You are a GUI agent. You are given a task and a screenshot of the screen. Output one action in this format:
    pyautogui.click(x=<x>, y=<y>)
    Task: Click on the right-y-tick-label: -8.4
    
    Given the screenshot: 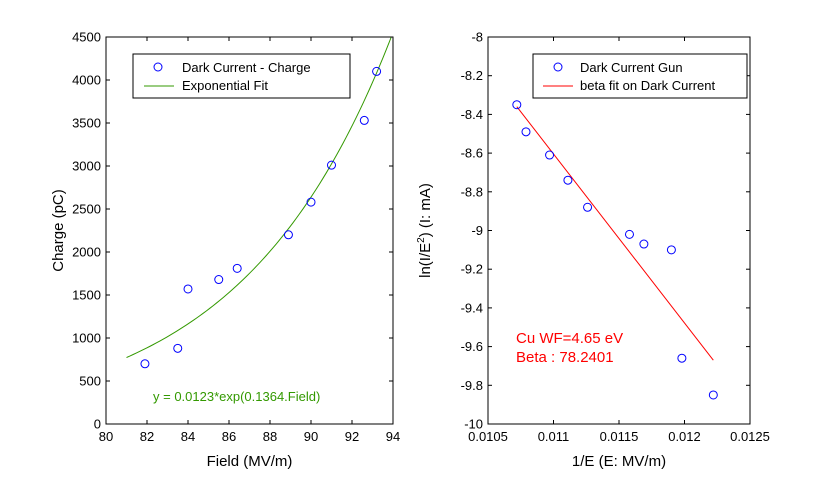 What is the action you would take?
    pyautogui.click(x=472, y=114)
    